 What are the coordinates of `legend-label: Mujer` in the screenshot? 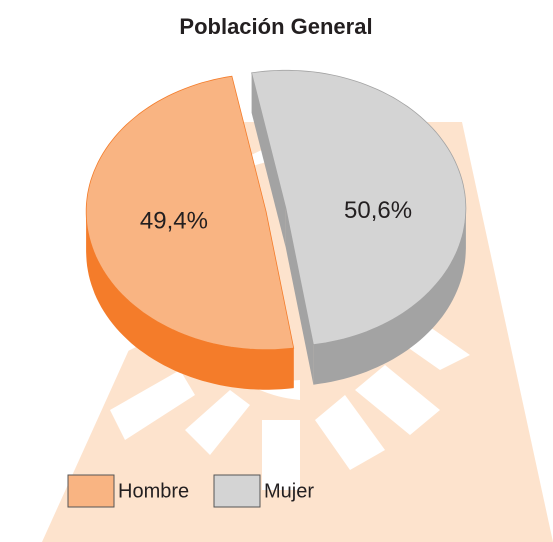 It's located at (289, 491).